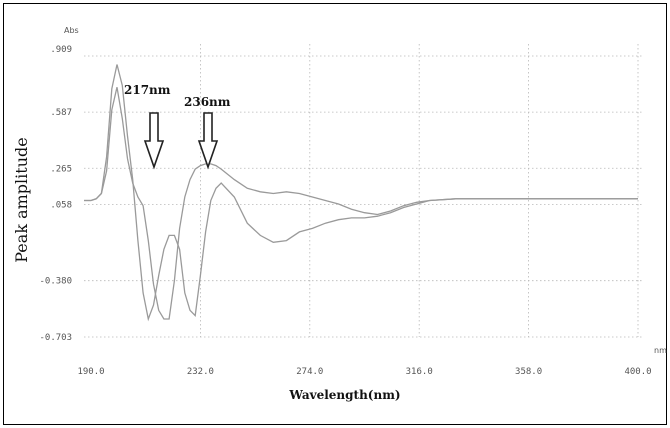 The image size is (670, 428). What do you see at coordinates (154, 141) in the screenshot?
I see `arrow-down-icon-217nm` at bounding box center [154, 141].